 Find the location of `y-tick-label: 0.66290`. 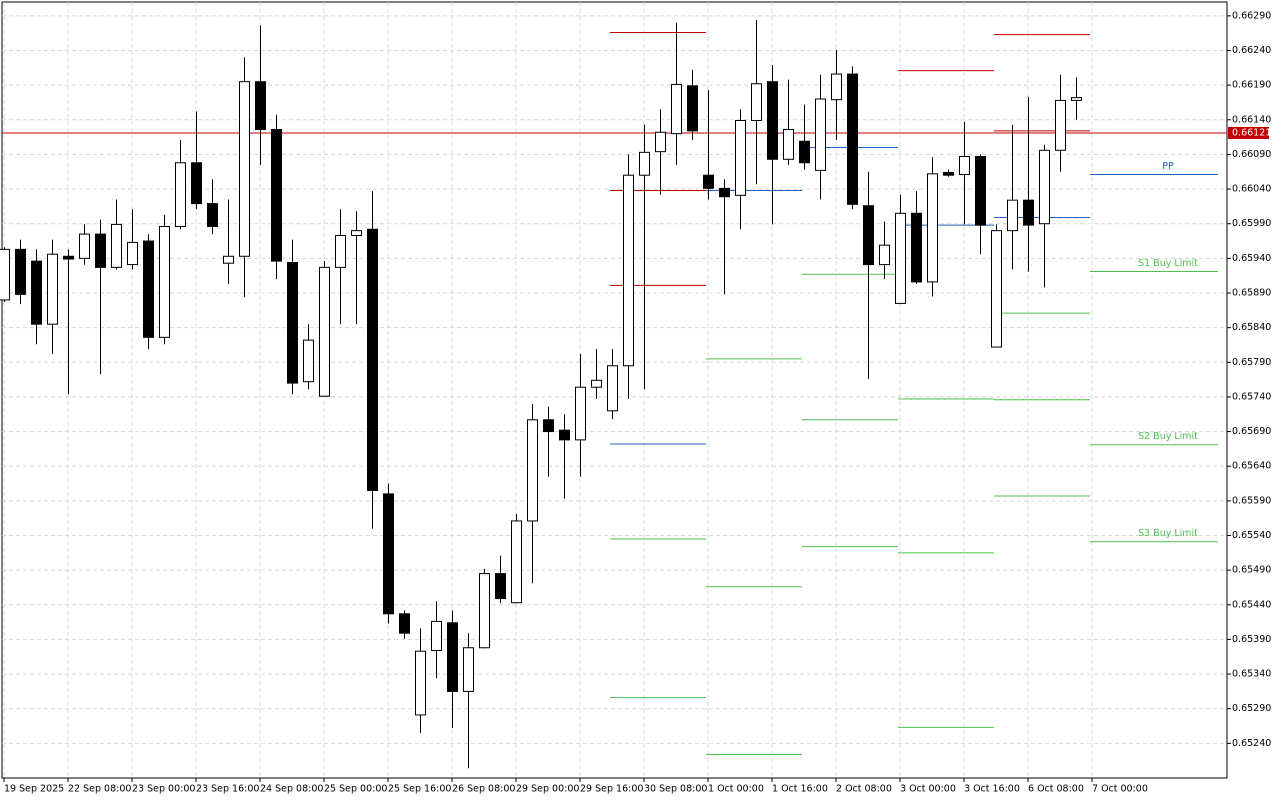

y-tick-label: 0.66290 is located at coordinates (1251, 15).